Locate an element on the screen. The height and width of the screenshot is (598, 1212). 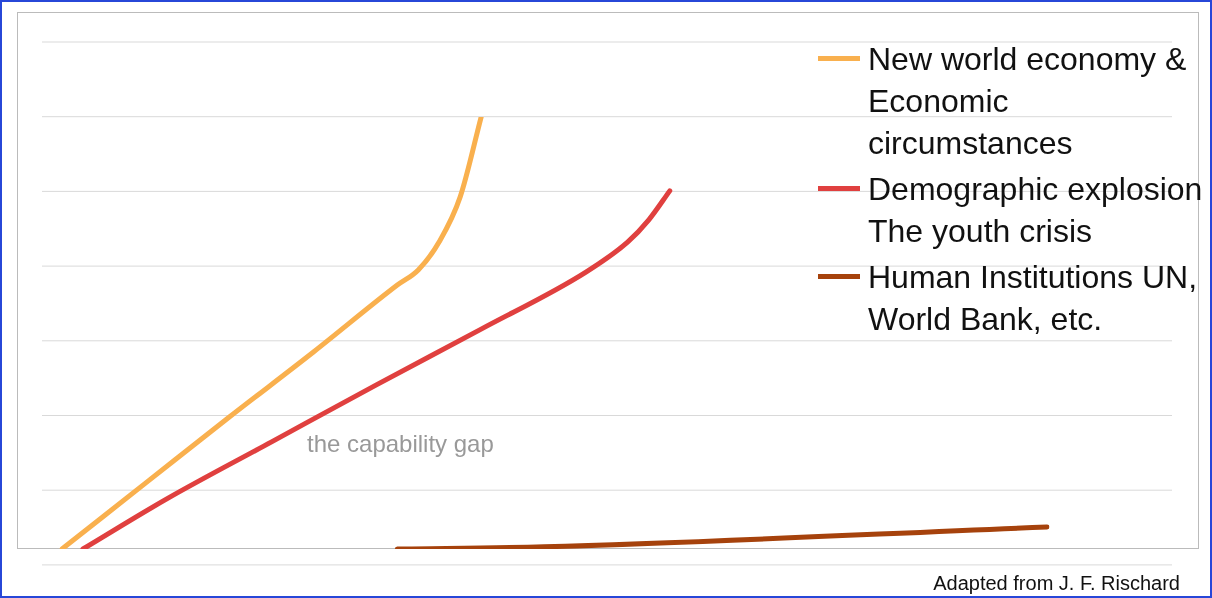
annotation: the capability gap is located at coordinates (400, 444).